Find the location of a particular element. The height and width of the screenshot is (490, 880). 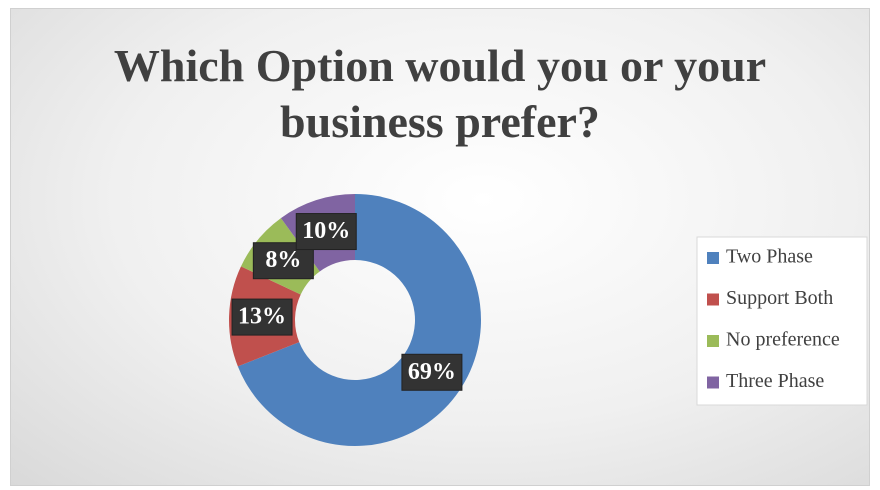

data-label: 8% is located at coordinates (283, 260).